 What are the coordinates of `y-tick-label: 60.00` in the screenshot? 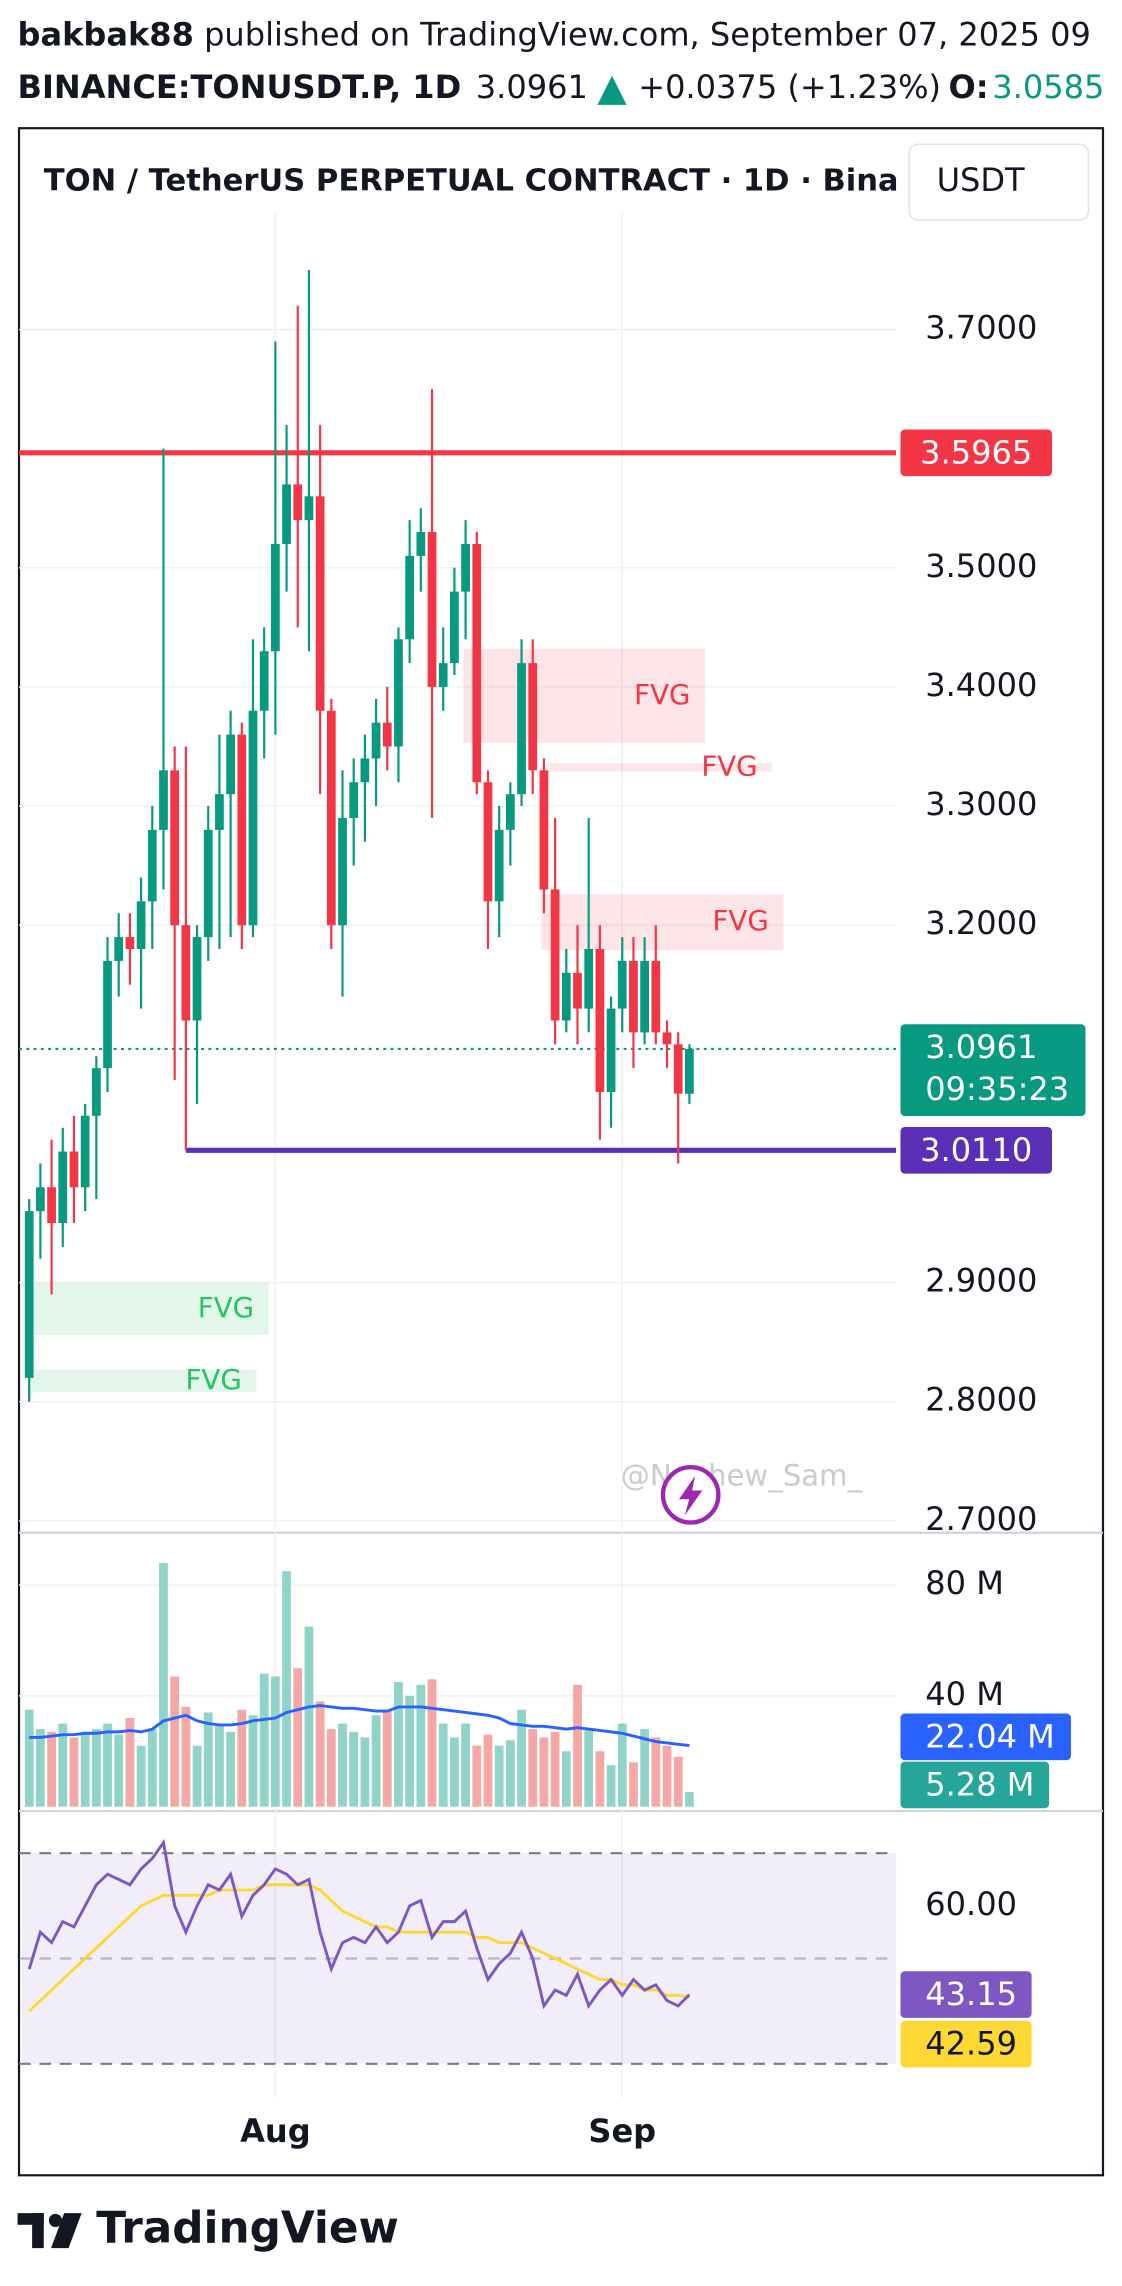 It's located at (971, 1904).